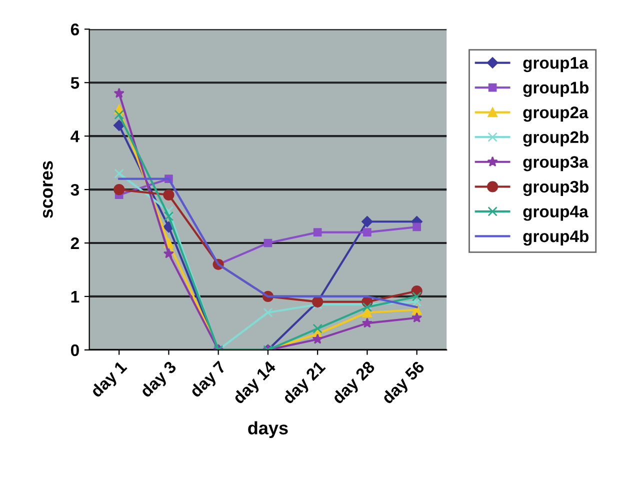 This screenshot has height=486, width=638. What do you see at coordinates (74, 30) in the screenshot?
I see `y-tick-label: 6` at bounding box center [74, 30].